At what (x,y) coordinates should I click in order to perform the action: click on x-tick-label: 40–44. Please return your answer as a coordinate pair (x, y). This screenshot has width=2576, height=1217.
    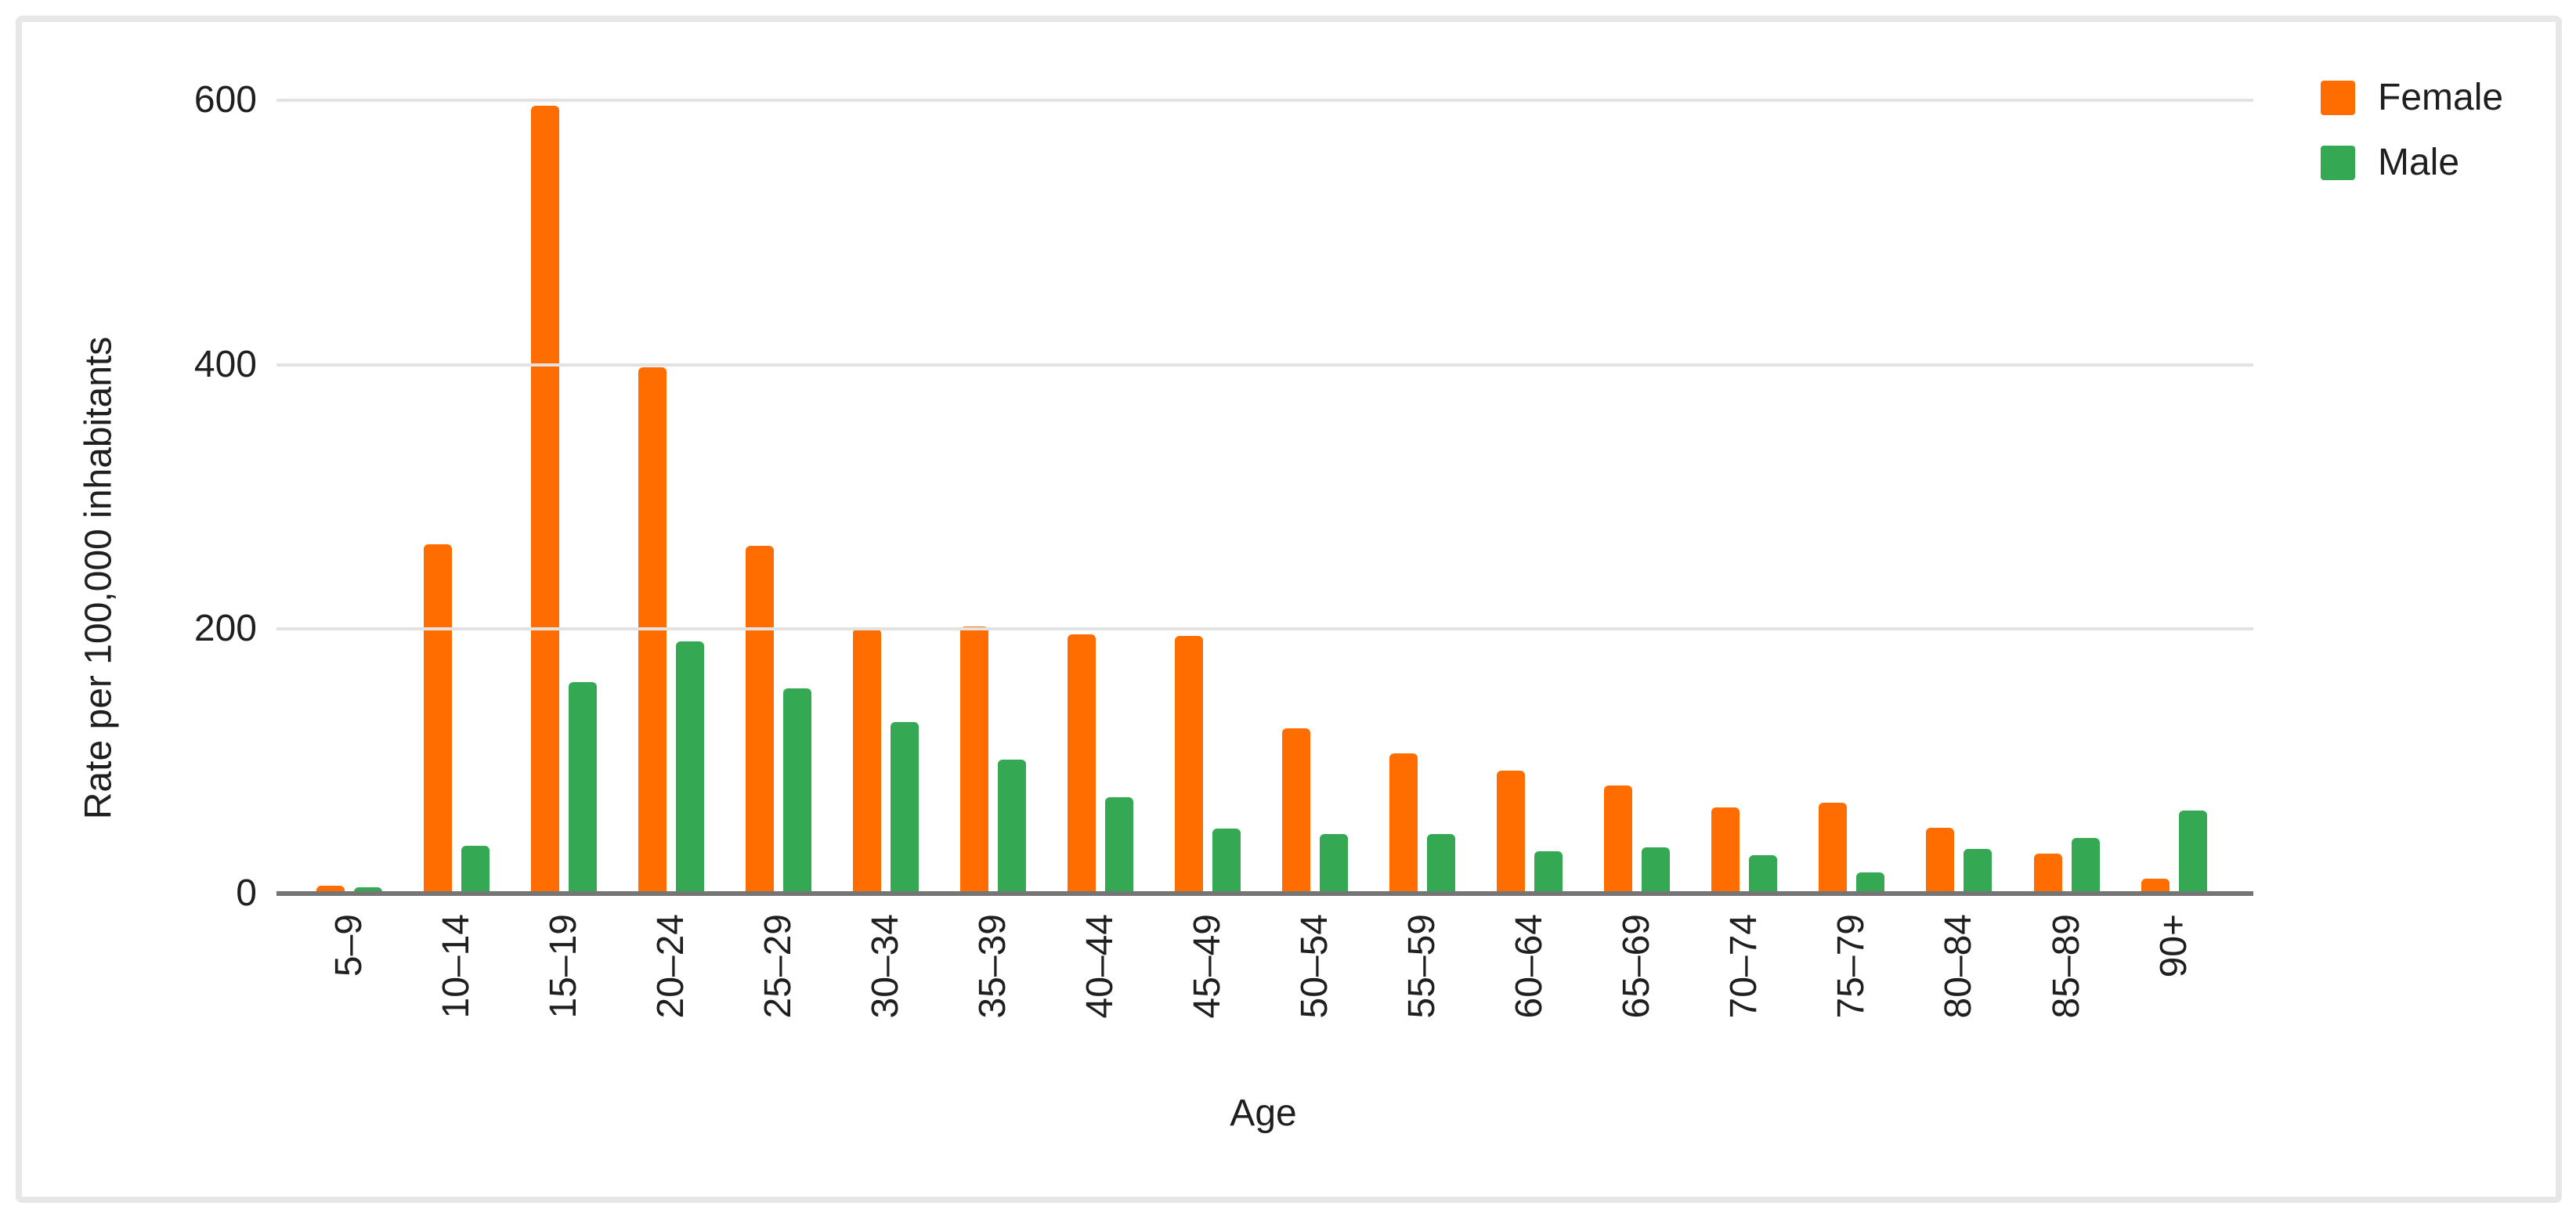
    Looking at the image, I should click on (1099, 967).